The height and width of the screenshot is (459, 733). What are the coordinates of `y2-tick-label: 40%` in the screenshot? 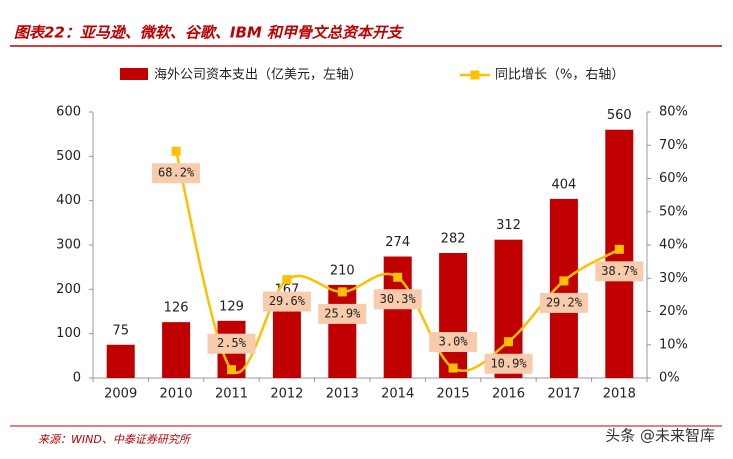 It's located at (673, 245).